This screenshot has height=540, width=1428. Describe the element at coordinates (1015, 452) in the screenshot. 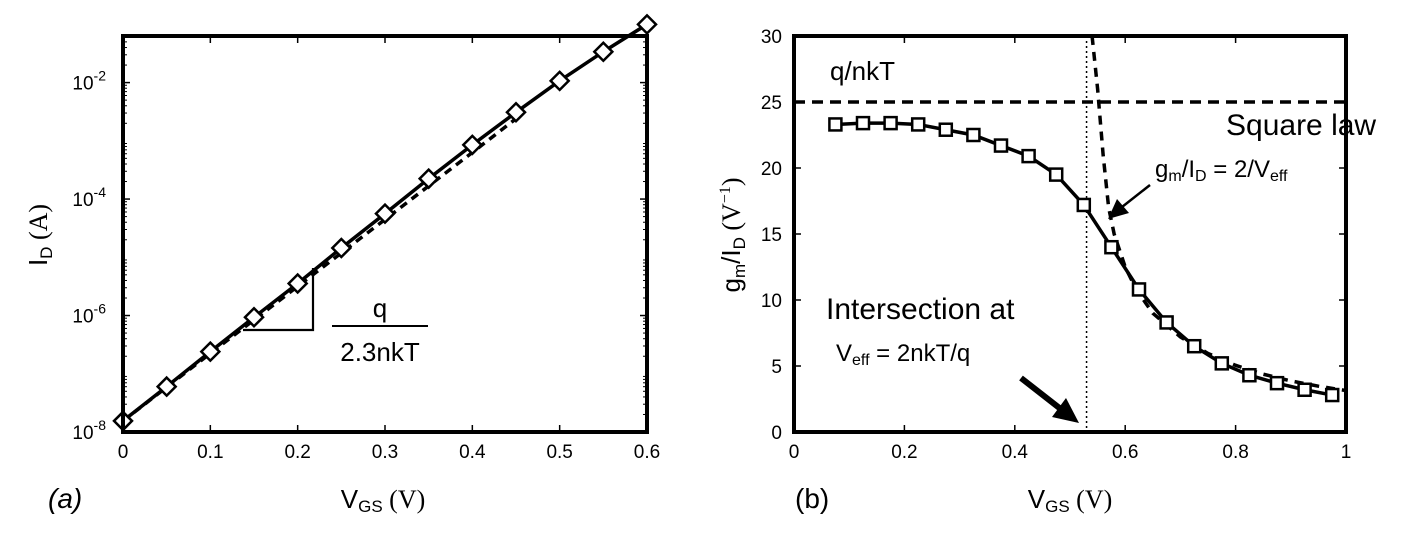

I see `chart-b-x-tick-label: 0.4` at that location.